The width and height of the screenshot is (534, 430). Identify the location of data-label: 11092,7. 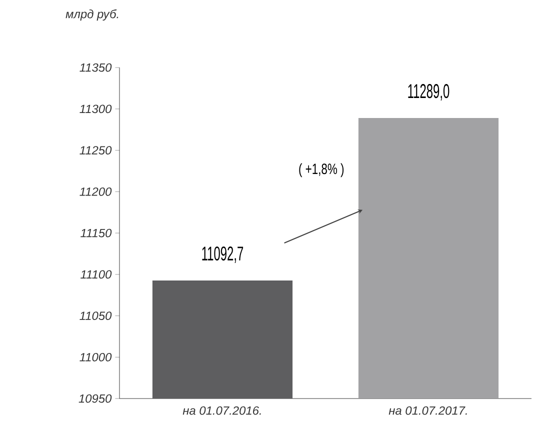
(223, 254).